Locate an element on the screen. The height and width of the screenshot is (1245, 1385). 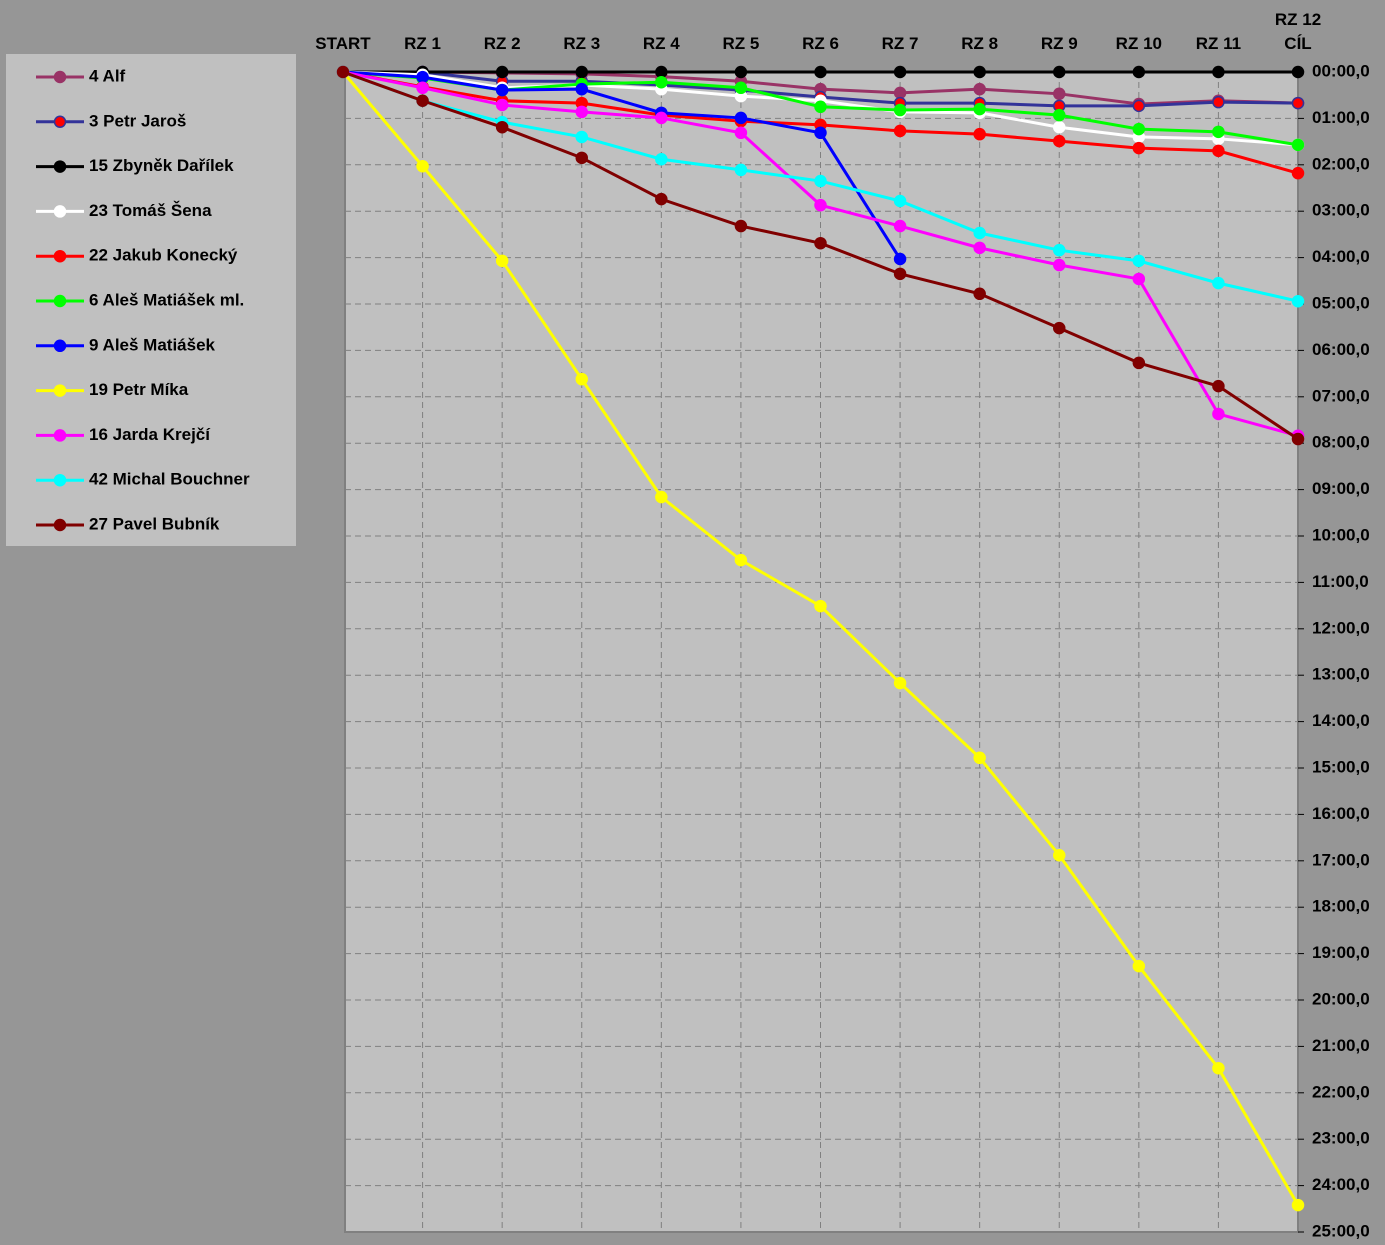
y-tick-label: 17:00,0 is located at coordinates (1341, 859).